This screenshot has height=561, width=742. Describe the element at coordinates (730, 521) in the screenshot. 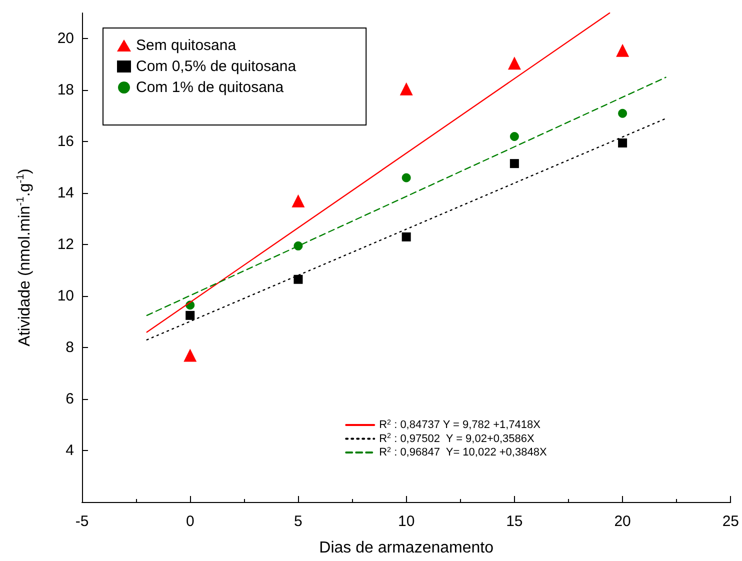

I see `x-tick-label: 25` at that location.